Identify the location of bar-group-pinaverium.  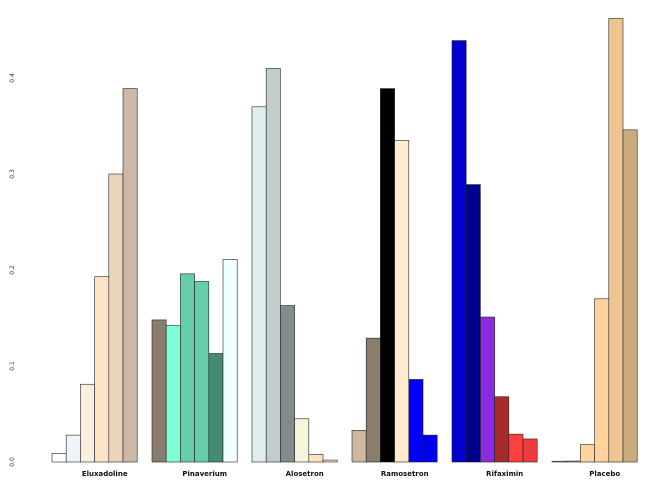
(194, 361).